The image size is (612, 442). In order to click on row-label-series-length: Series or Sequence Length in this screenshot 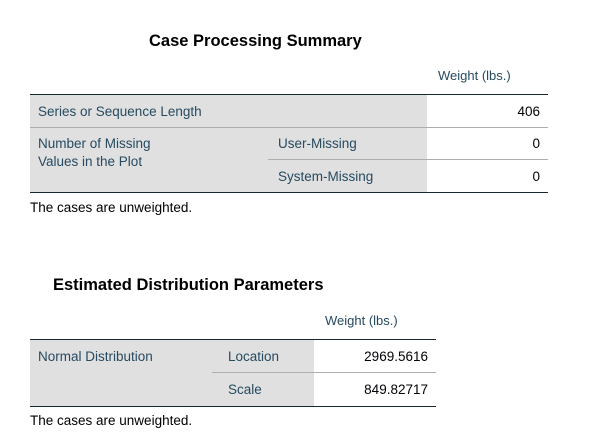, I will do `click(120, 111)`.